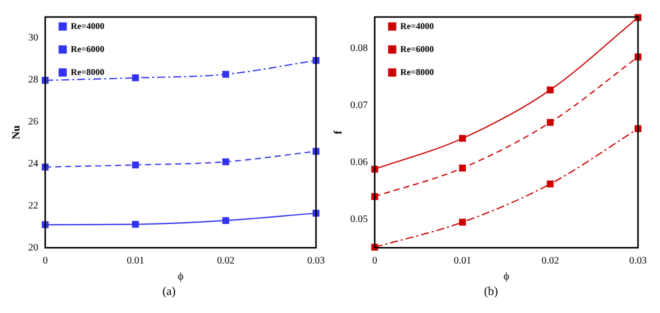 The width and height of the screenshot is (660, 313). Describe the element at coordinates (33, 206) in the screenshot. I see `y-tick-label: 22` at that location.